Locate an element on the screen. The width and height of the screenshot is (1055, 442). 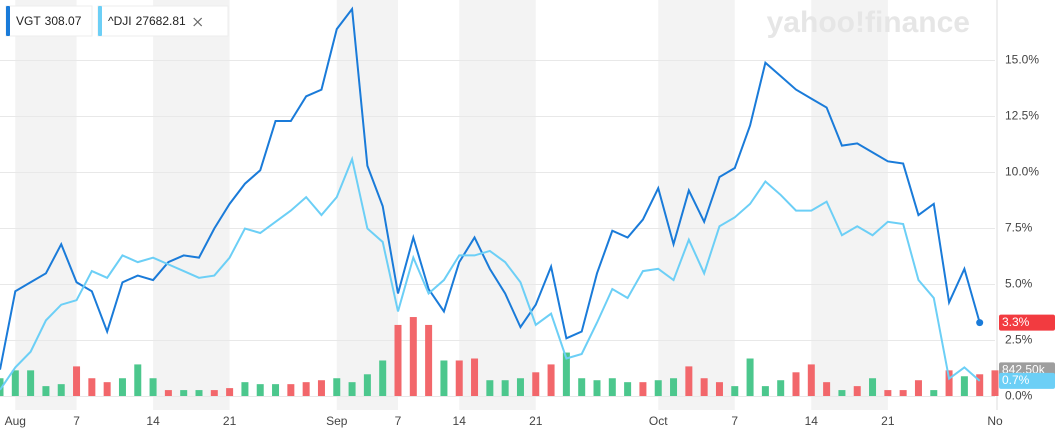
legend-item: ^DJI 27682.81 is located at coordinates (163, 21).